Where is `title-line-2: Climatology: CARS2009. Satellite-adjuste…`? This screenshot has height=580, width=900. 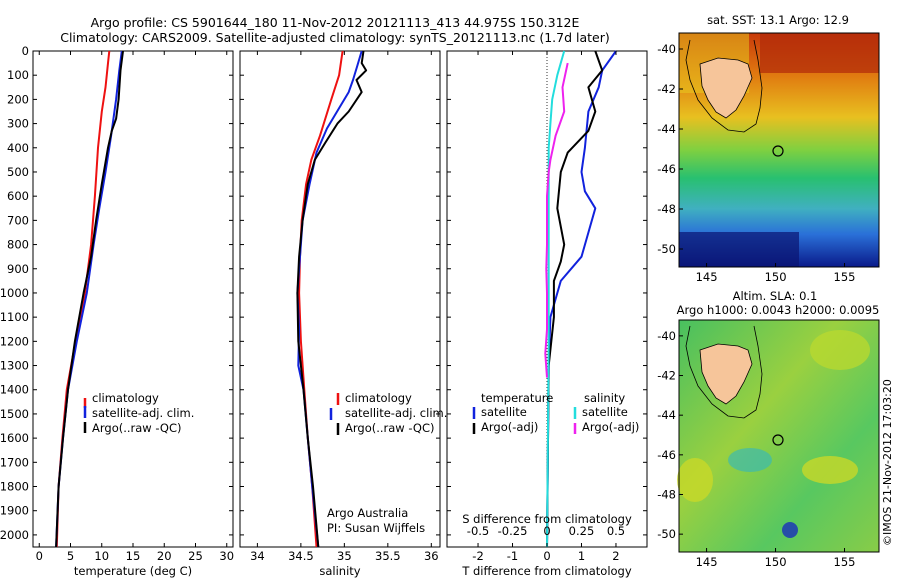 title-line-2: Climatology: CARS2009. Satellite-adjuste… is located at coordinates (335, 37).